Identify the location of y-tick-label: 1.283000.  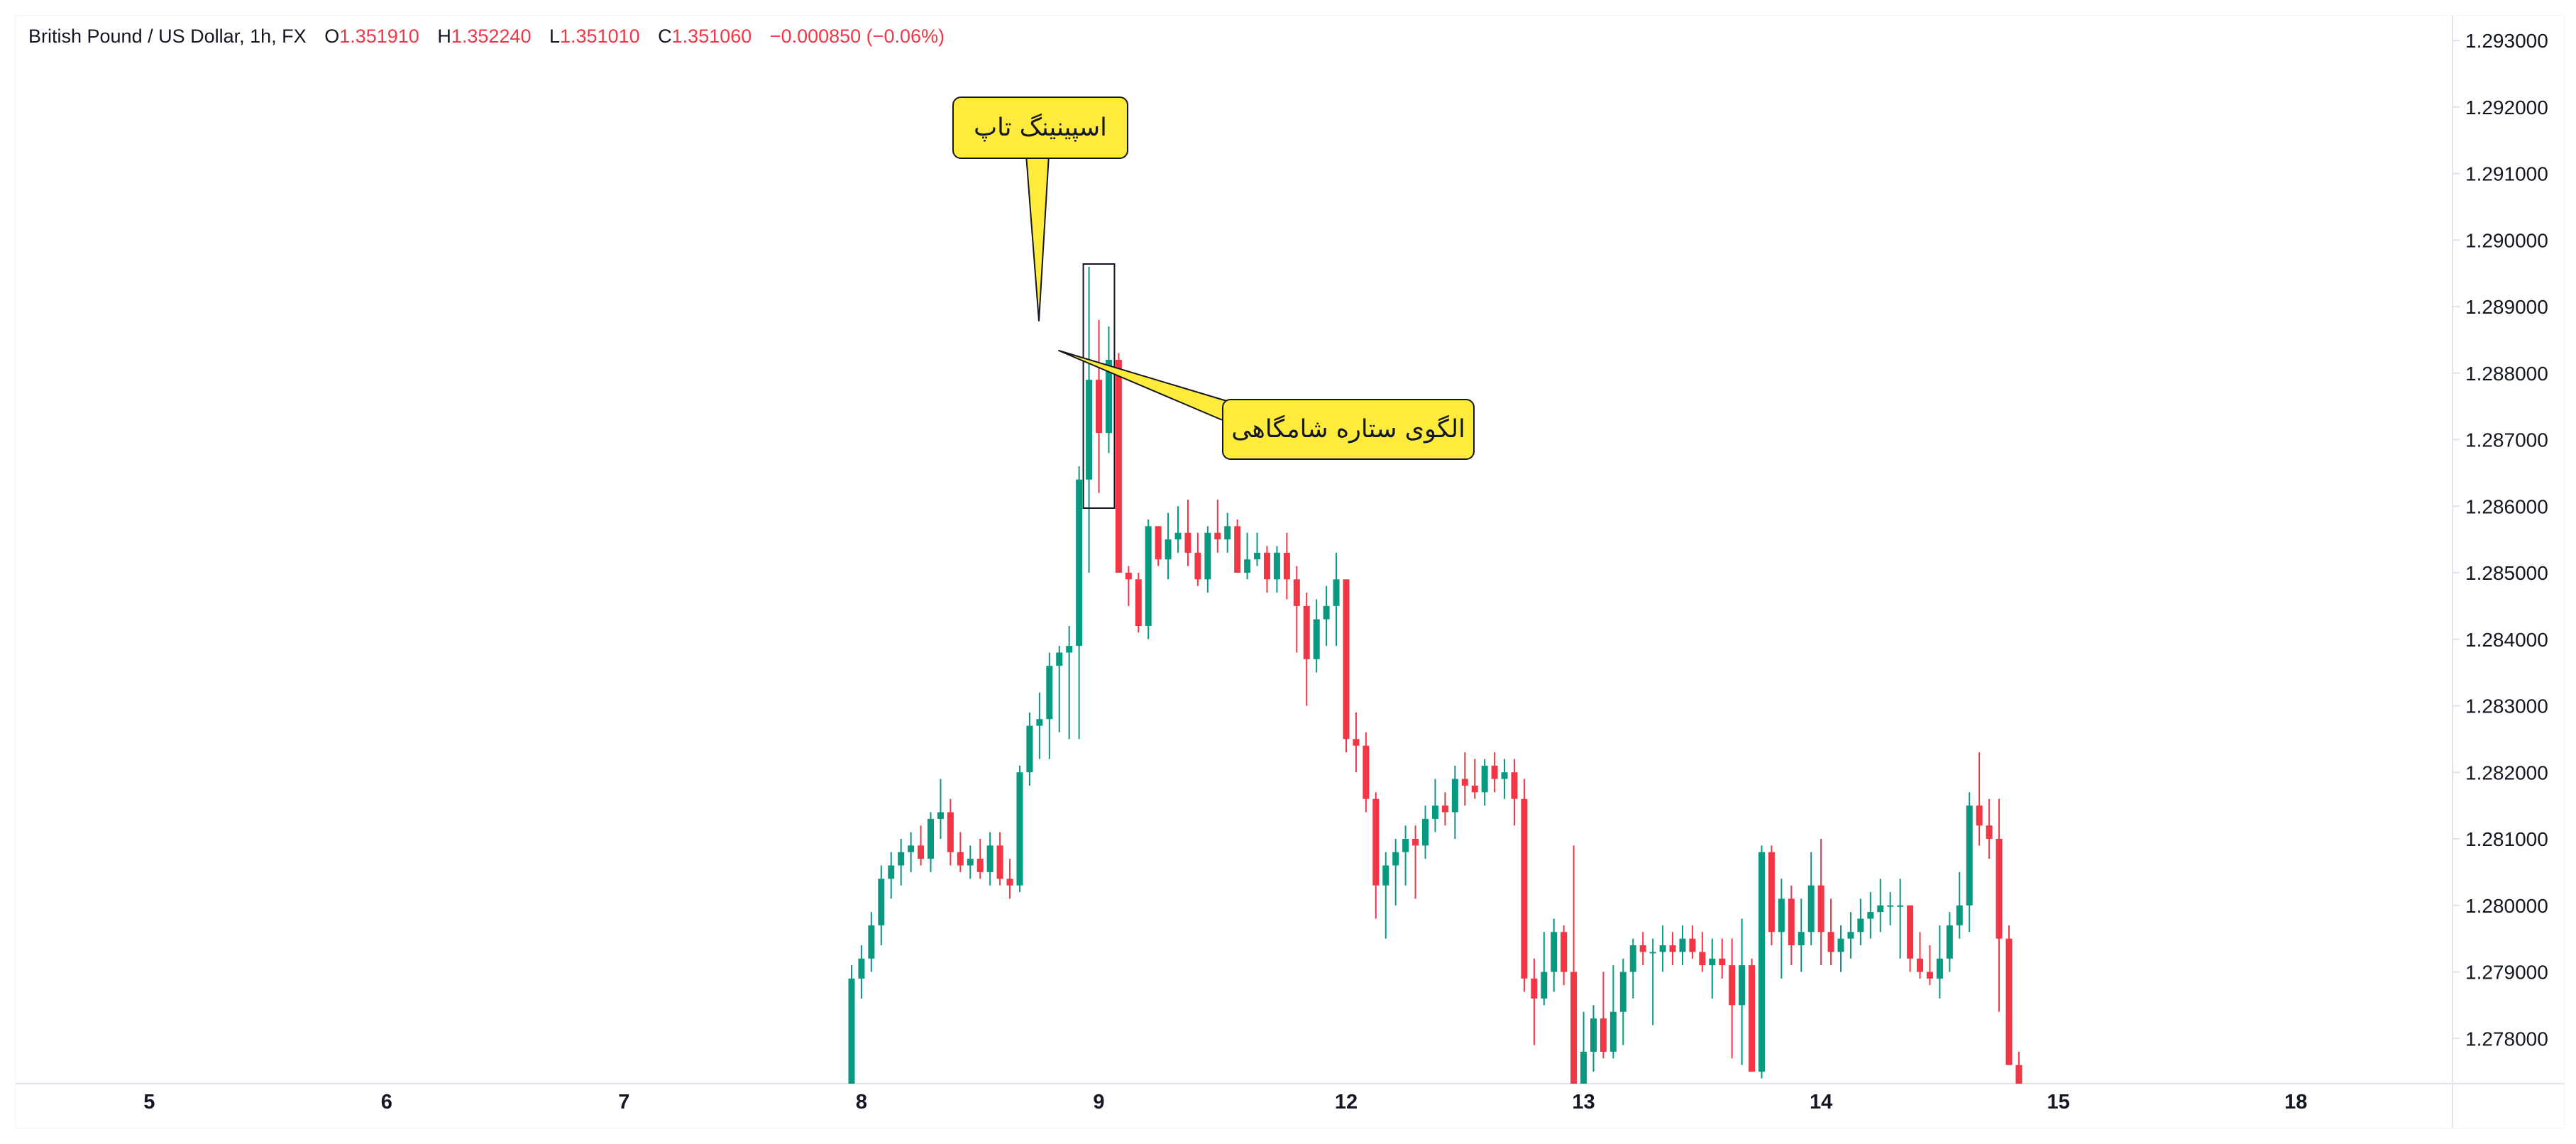
(2506, 706).